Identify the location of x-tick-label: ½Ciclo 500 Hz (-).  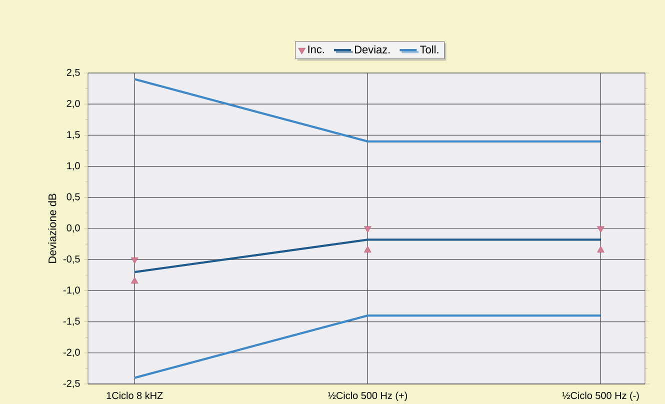
(600, 396).